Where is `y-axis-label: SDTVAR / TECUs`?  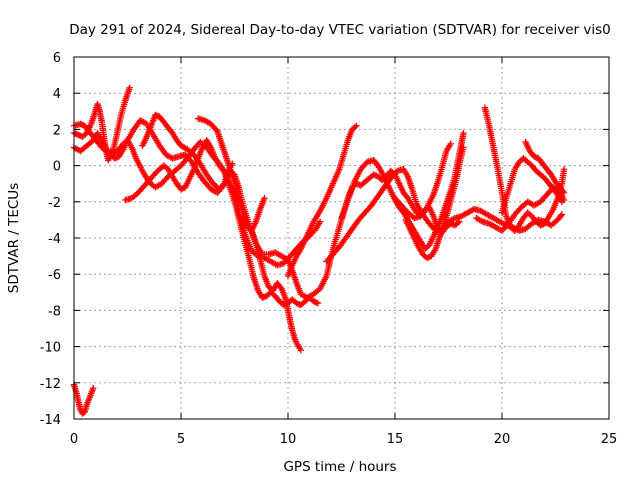
y-axis-label: SDTVAR / TECUs is located at coordinates (14, 238).